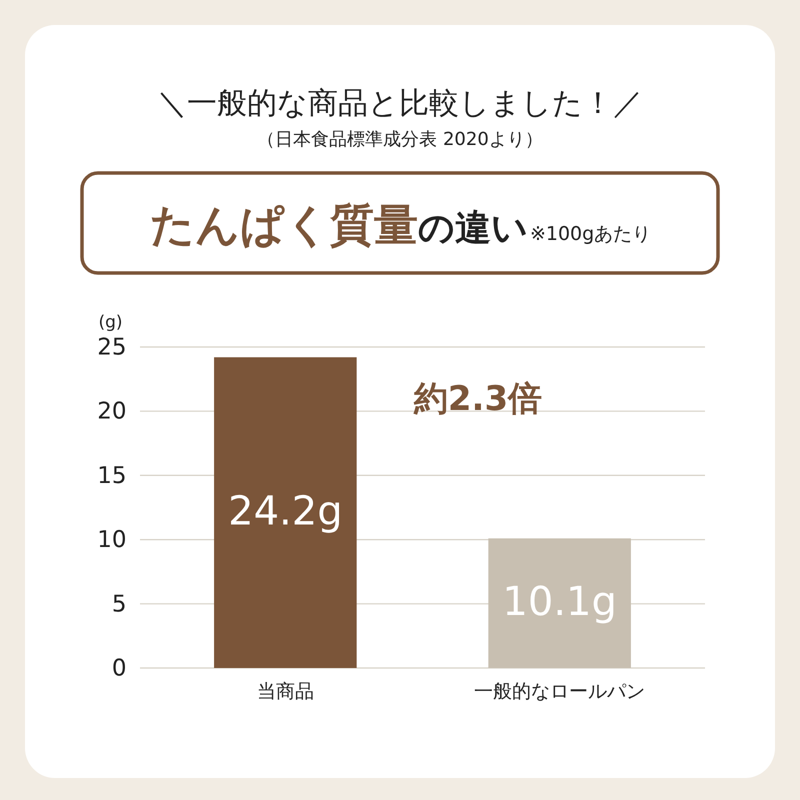  What do you see at coordinates (111, 540) in the screenshot?
I see `y-tick-label: 10` at bounding box center [111, 540].